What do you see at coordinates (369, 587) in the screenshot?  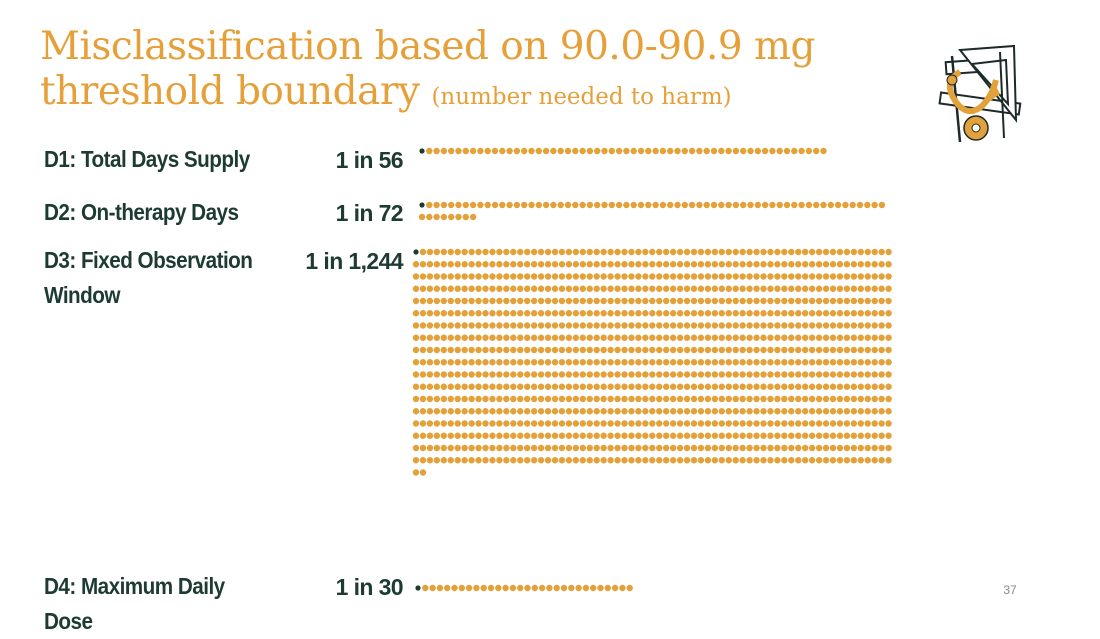 I see `row-ratio-d4: 1 in 30` at bounding box center [369, 587].